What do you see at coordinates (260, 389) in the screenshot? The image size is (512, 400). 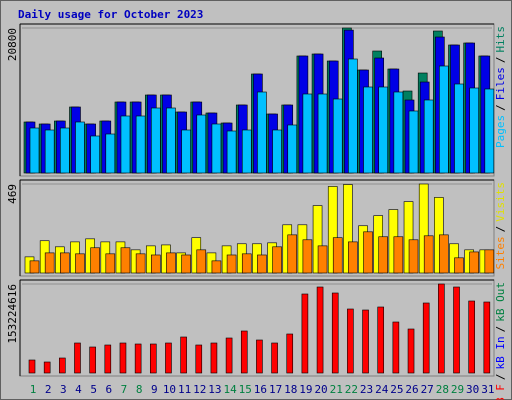 I see `x-tick-label: 16` at bounding box center [260, 389].